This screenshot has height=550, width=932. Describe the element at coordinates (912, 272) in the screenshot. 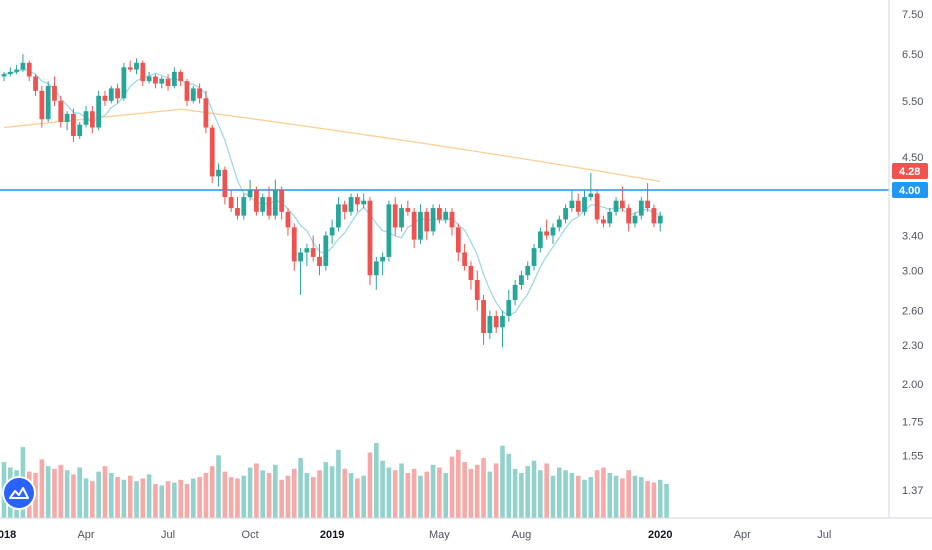

I see `y-tick-label: 3.00` at that location.